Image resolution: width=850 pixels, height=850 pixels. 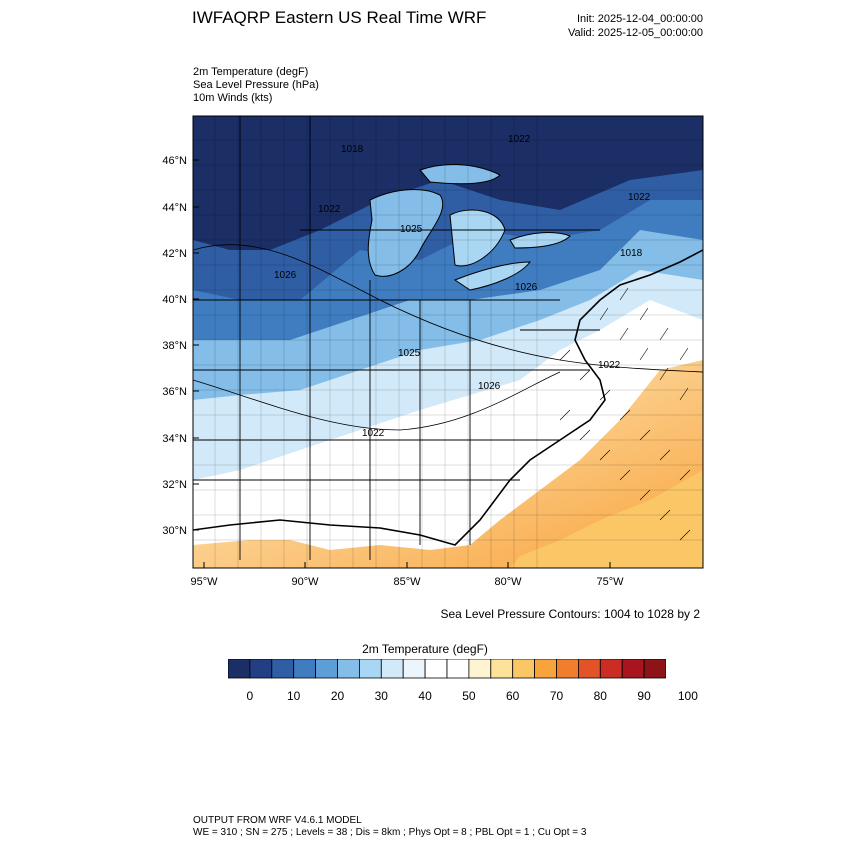 What do you see at coordinates (174, 208) in the screenshot?
I see `lat-label: 44°N` at bounding box center [174, 208].